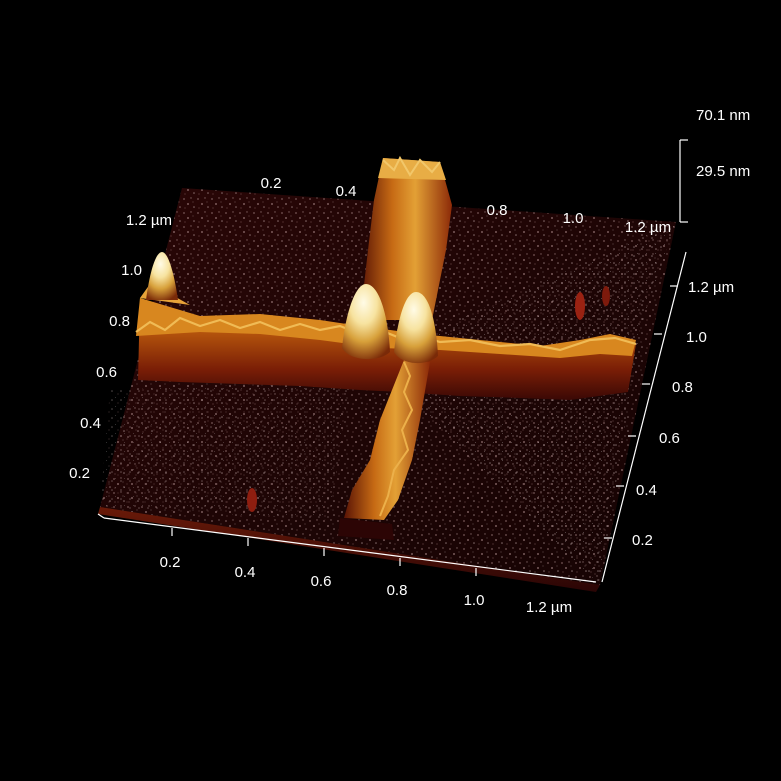 The height and width of the screenshot is (781, 781). Describe the element at coordinates (384, 450) in the screenshot. I see `vertical-ridge-front` at that location.